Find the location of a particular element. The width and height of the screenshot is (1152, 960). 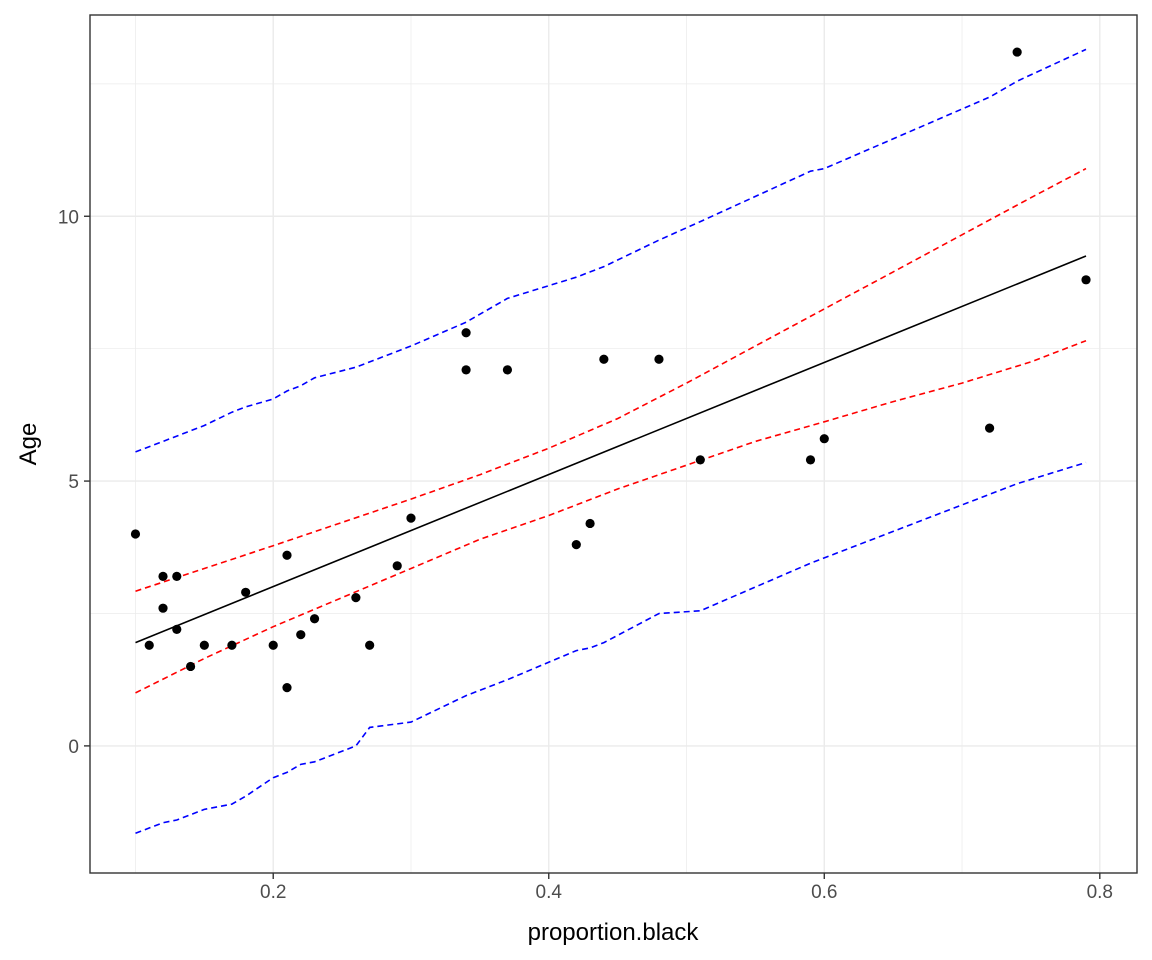

y-tick-label: 10 is located at coordinates (68, 217).